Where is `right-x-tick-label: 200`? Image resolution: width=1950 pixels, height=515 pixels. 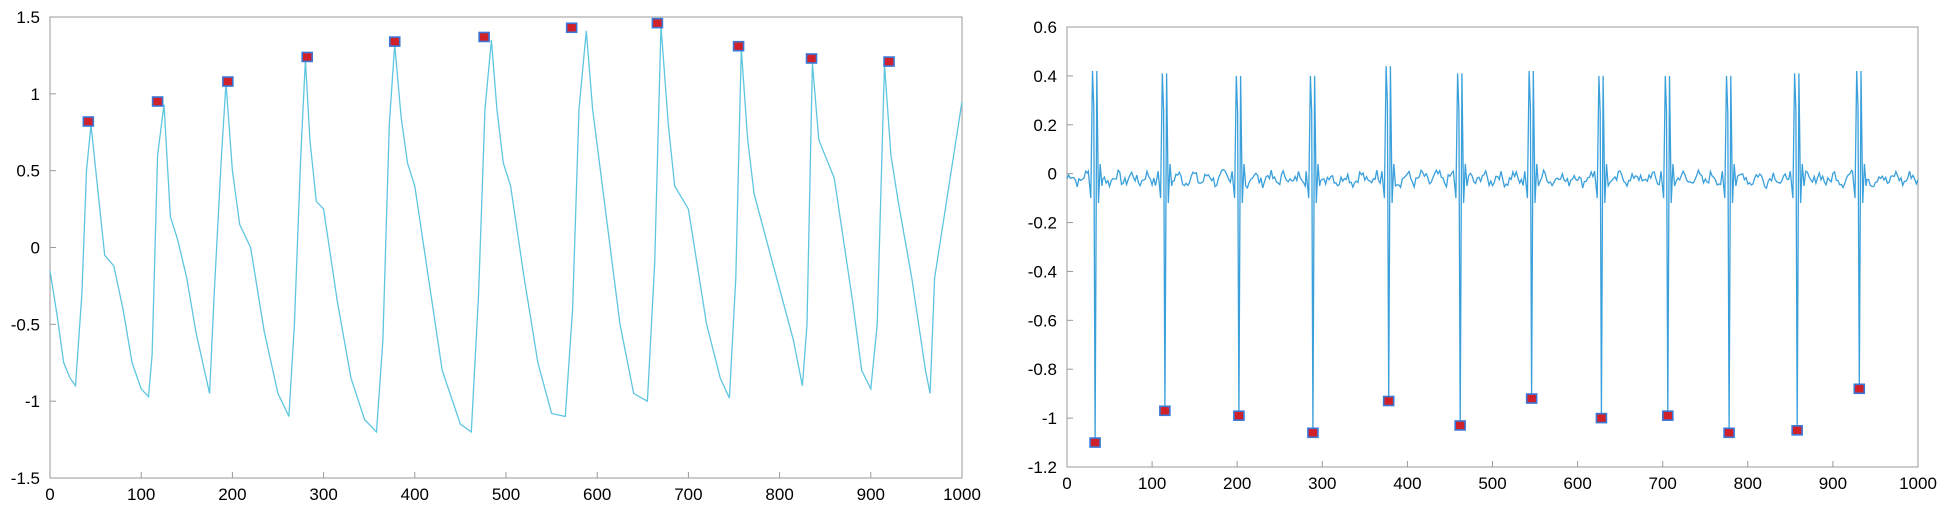
right-x-tick-label: 200 is located at coordinates (1237, 483).